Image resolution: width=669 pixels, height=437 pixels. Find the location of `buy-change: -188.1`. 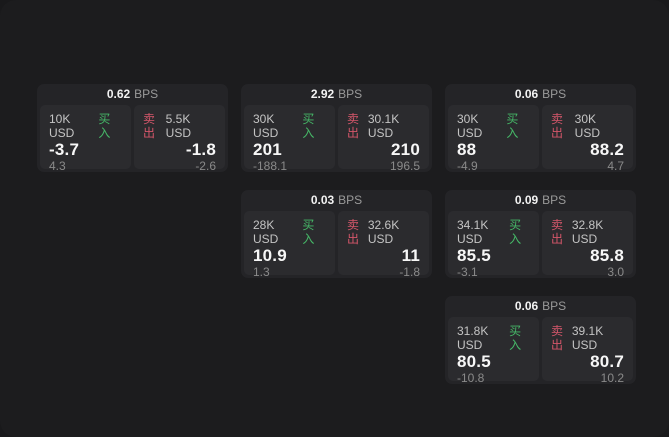

buy-change: -188.1 is located at coordinates (270, 166).